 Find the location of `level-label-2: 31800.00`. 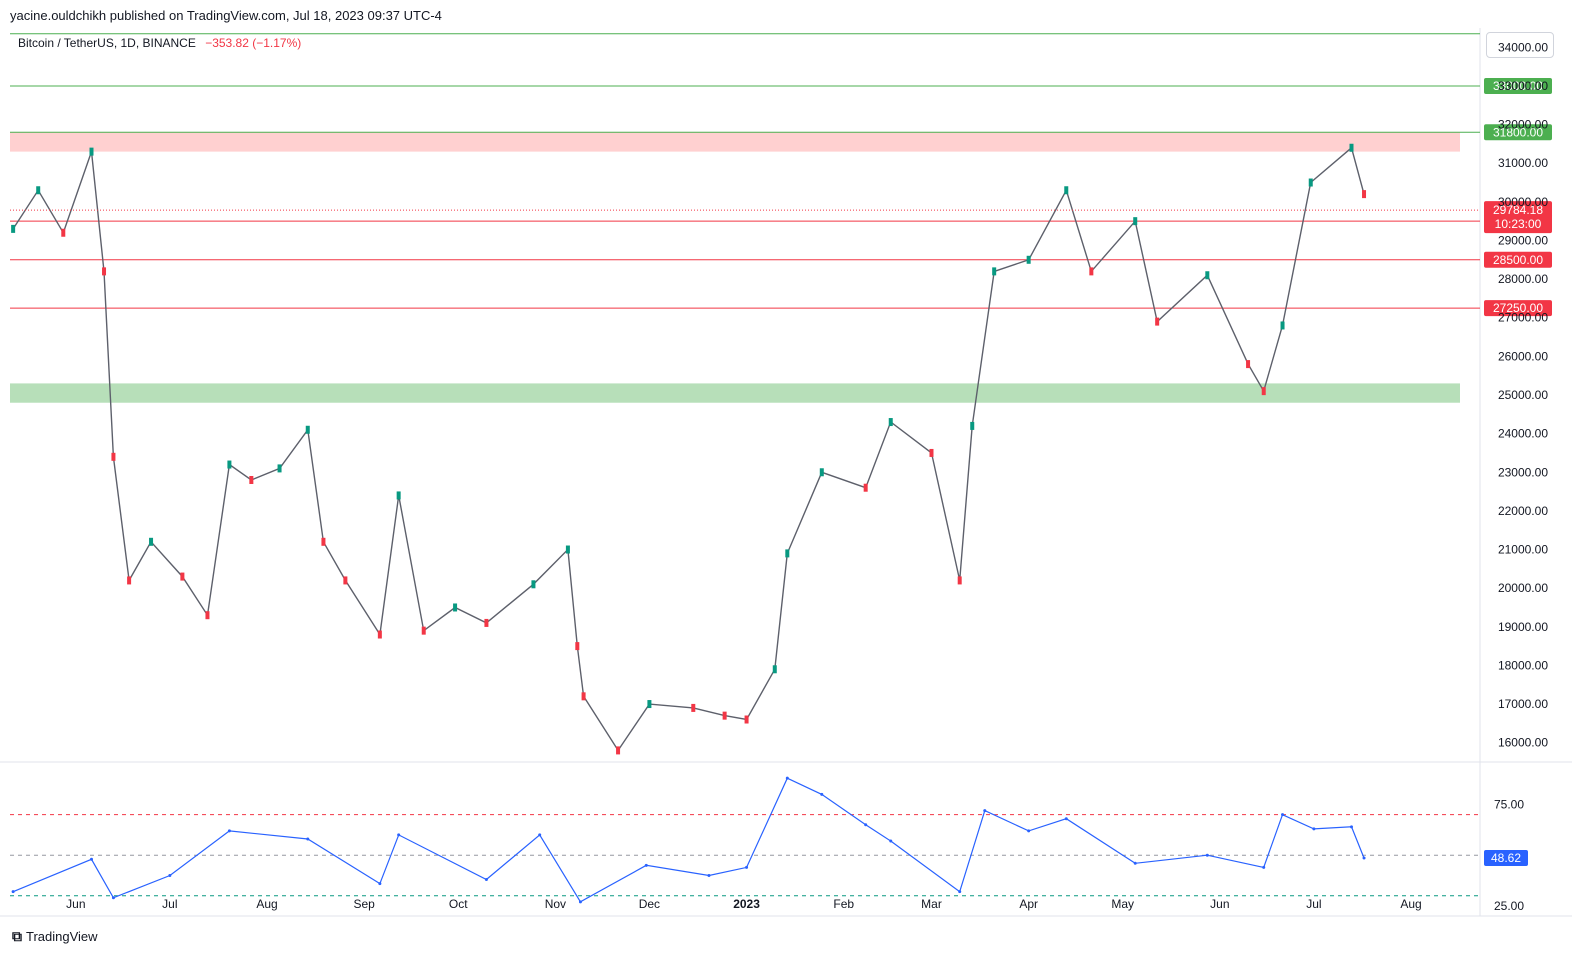

level-label-2: 31800.00 is located at coordinates (1518, 132).